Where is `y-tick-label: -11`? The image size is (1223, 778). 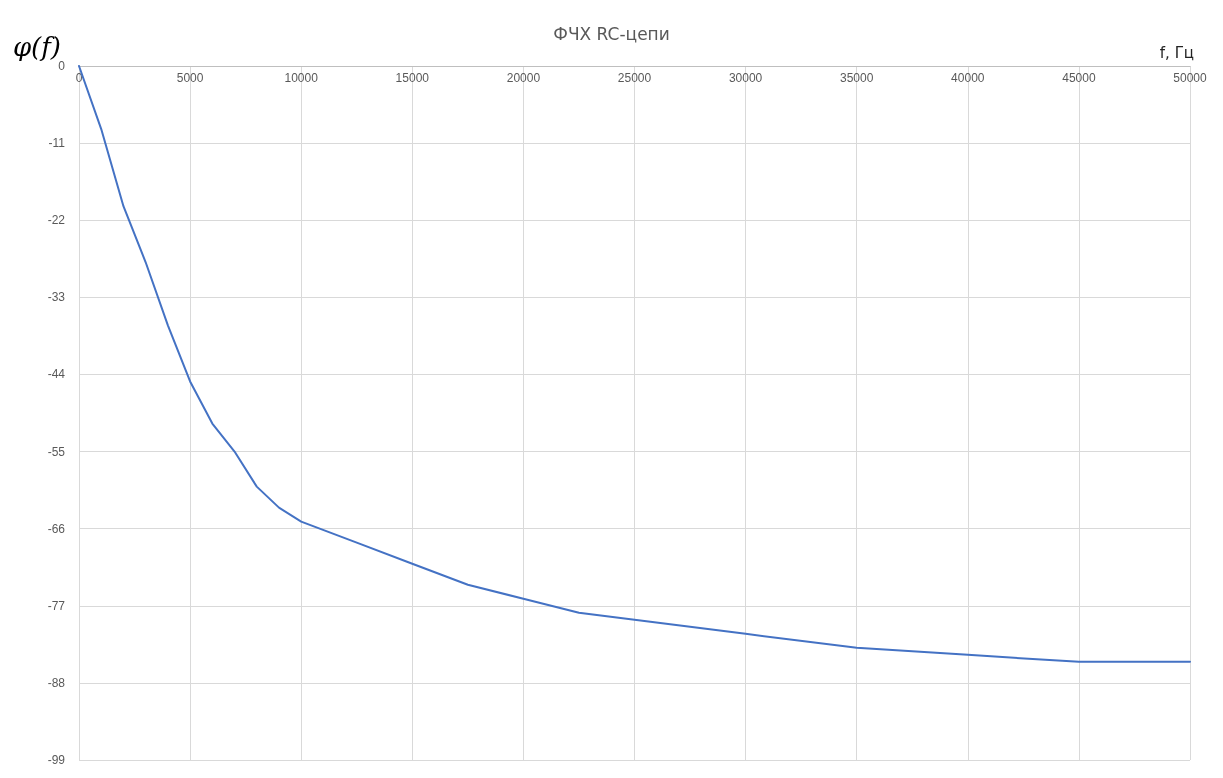
y-tick-label: -11 is located at coordinates (57, 143).